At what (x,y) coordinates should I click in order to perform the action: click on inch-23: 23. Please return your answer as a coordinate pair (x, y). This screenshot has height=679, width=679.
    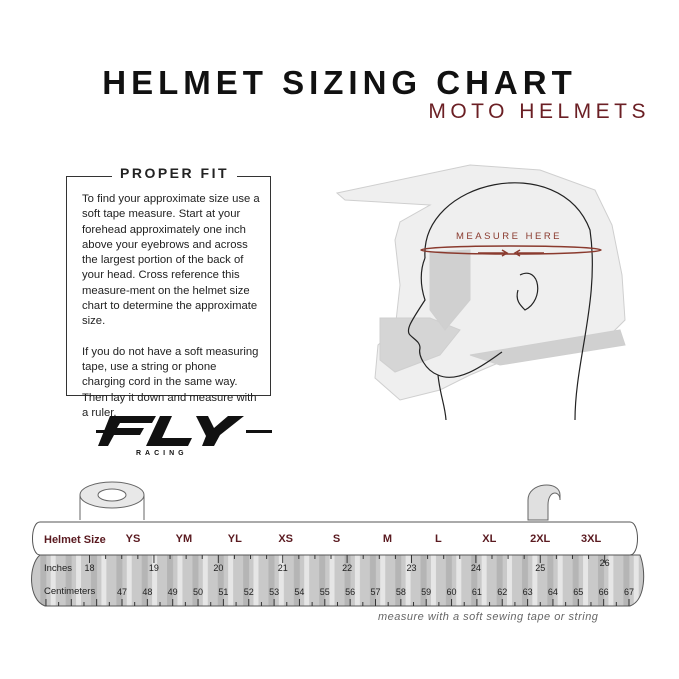
    Looking at the image, I should click on (411, 568).